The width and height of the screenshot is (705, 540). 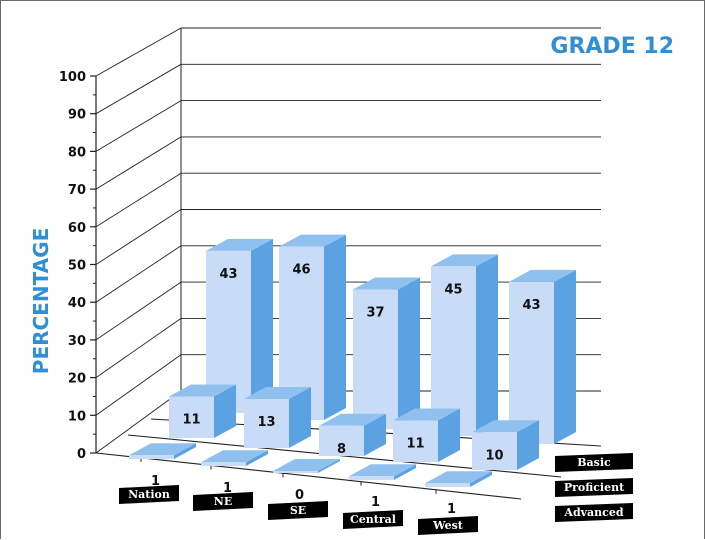 I want to click on bar-basic-central, so click(x=464, y=345).